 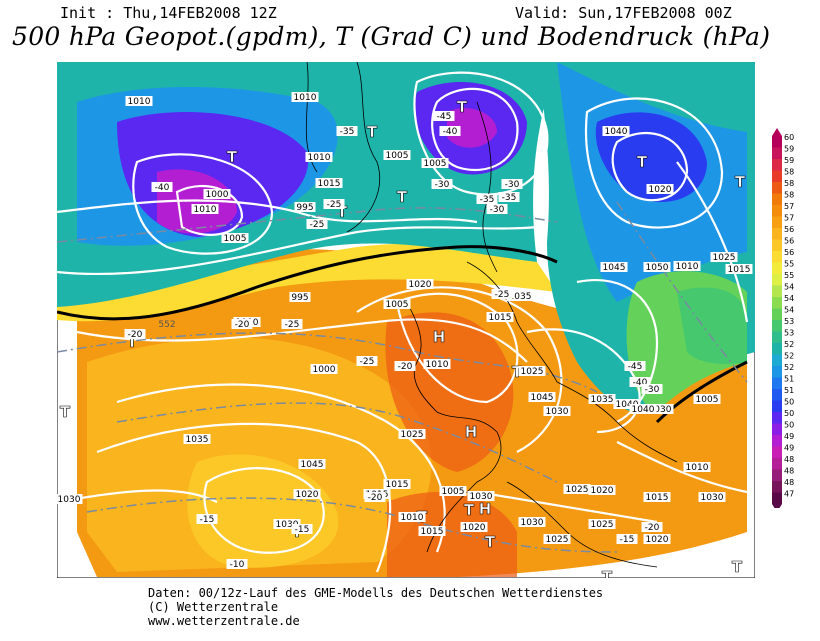 What do you see at coordinates (789, 218) in the screenshot?
I see `legend-level-label: 572` at bounding box center [789, 218].